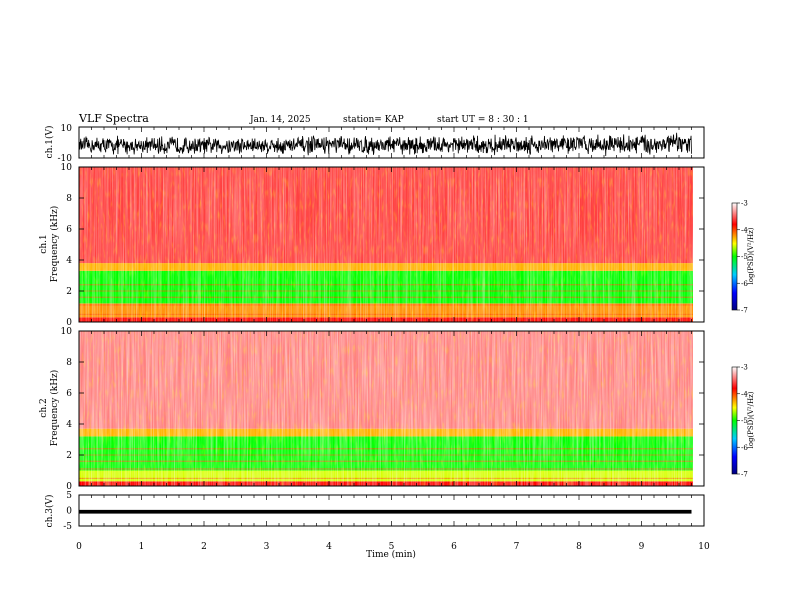 Image resolution: width=792 pixels, height=612 pixels. What do you see at coordinates (69, 512) in the screenshot?
I see `ch3-ytick-label-1: 0` at bounding box center [69, 512].